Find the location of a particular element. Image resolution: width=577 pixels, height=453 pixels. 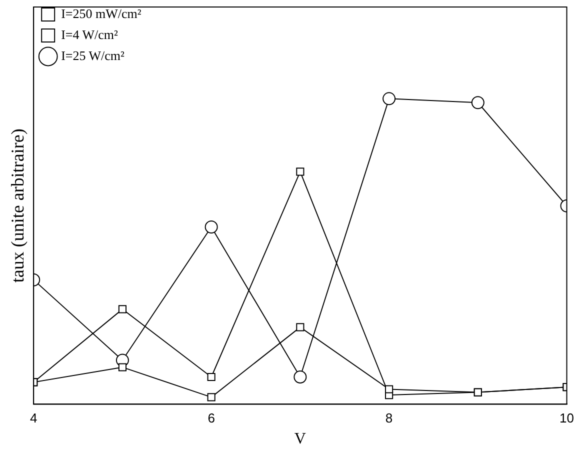

x-tick-label: 4 is located at coordinates (34, 418).